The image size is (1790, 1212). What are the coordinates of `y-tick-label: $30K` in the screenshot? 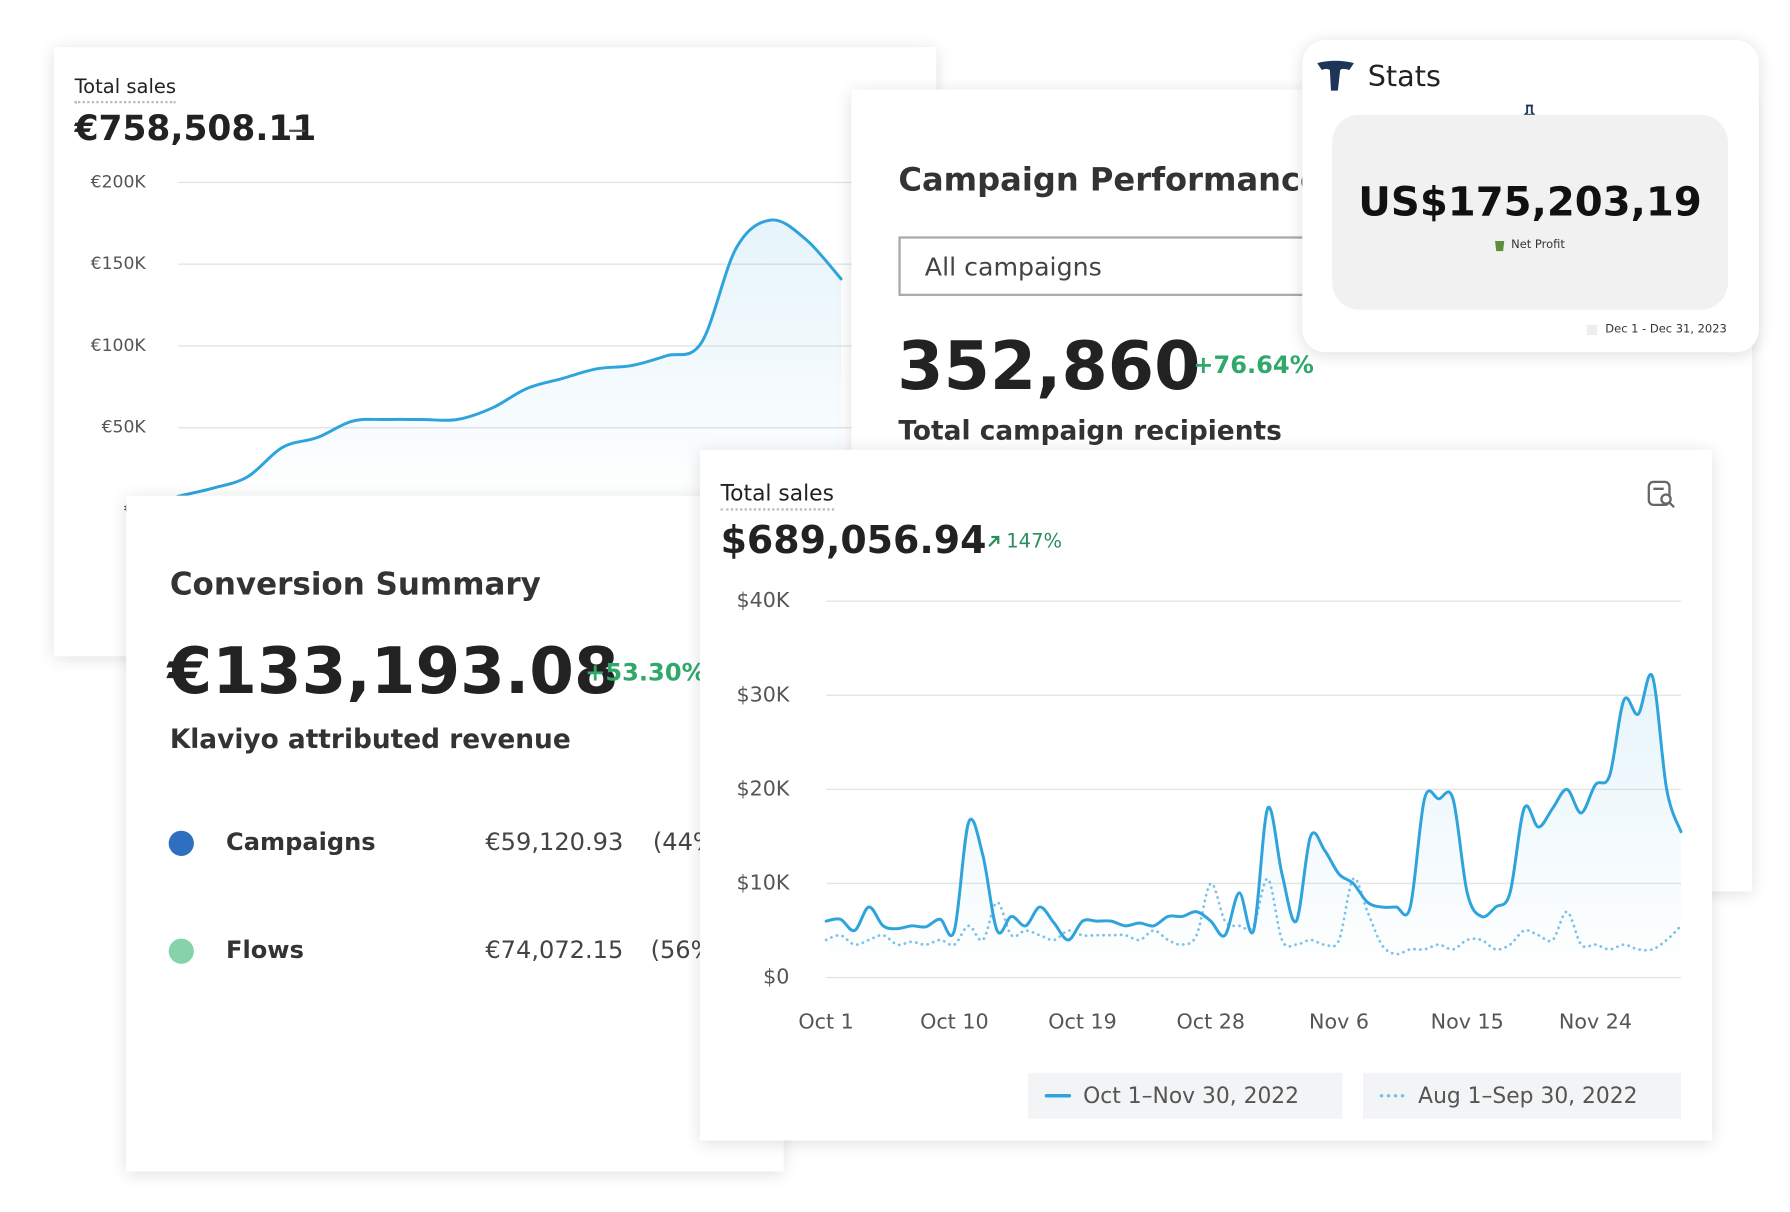 It's located at (762, 694).